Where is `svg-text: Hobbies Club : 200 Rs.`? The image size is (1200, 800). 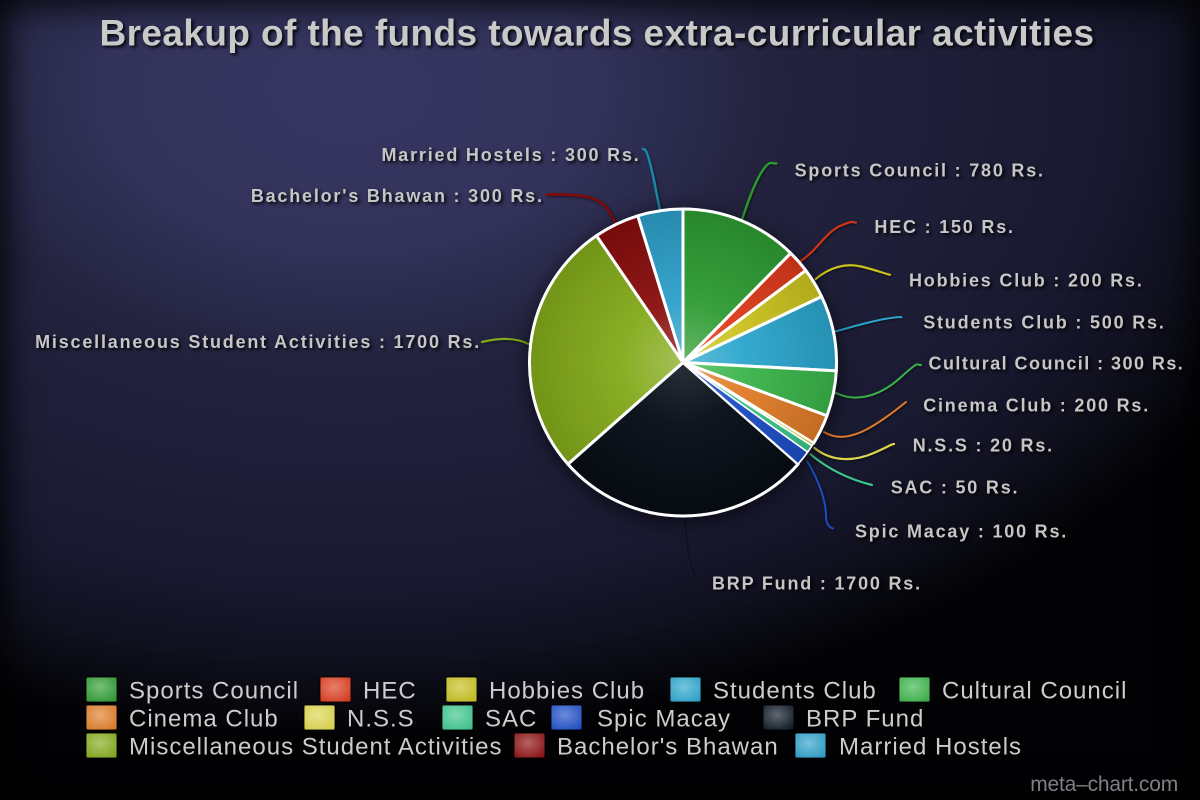
svg-text: Hobbies Club : 200 Rs. is located at coordinates (1026, 281).